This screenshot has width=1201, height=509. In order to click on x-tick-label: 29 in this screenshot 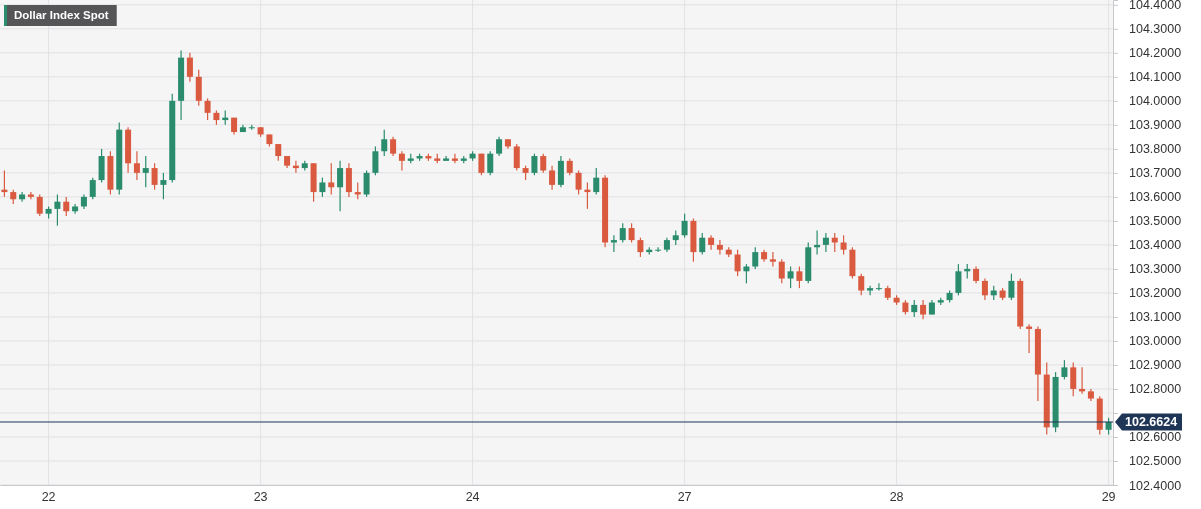, I will do `click(1108, 496)`.